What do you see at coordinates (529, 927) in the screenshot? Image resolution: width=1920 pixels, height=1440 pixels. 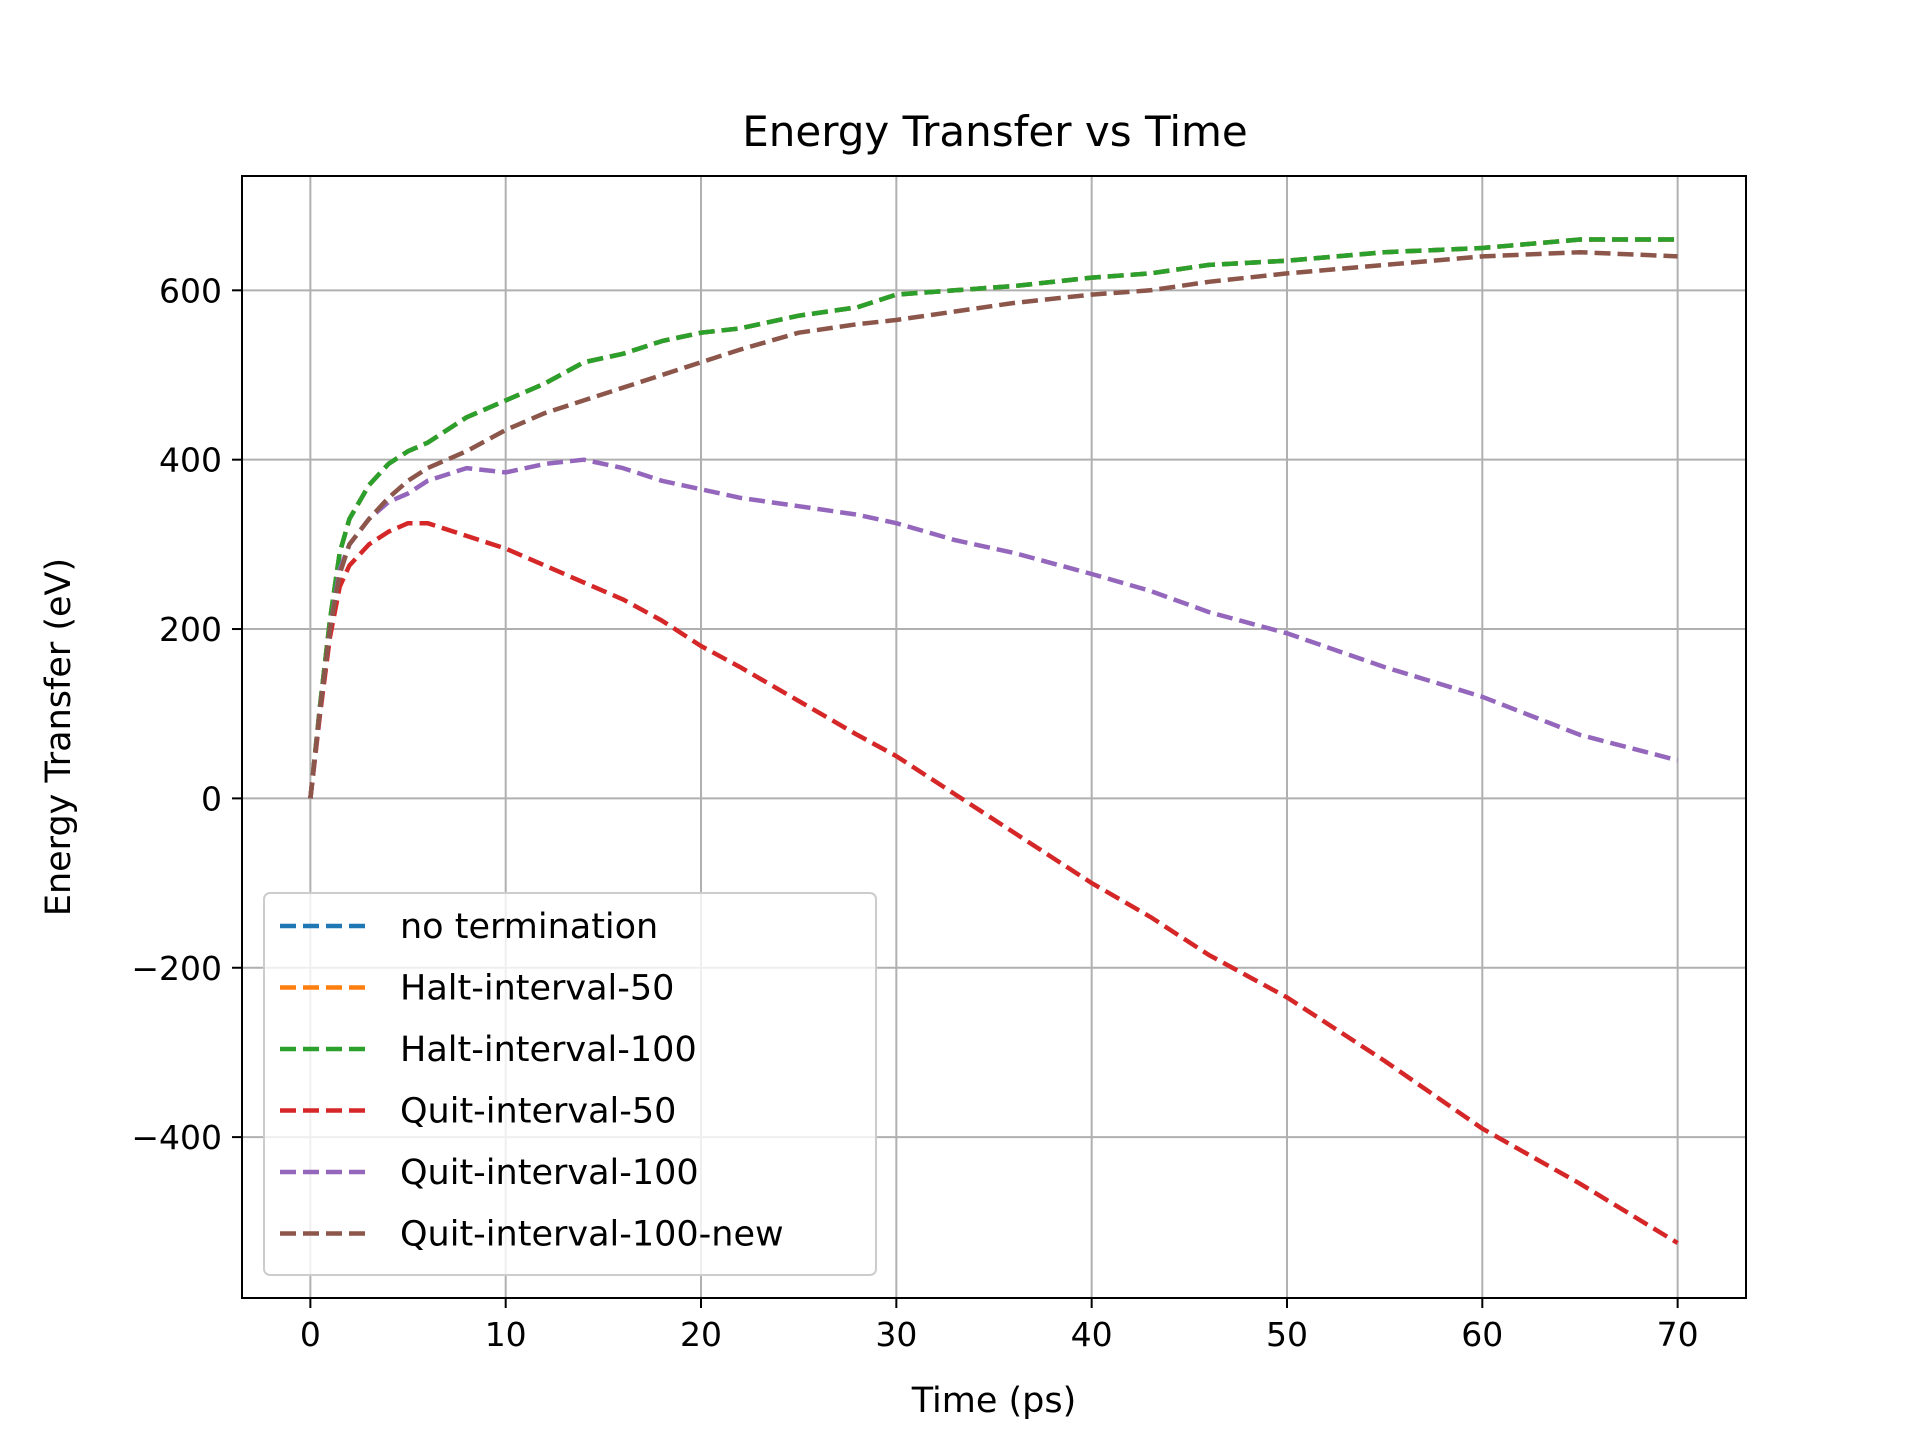 I see `legend-label-1: no termination` at bounding box center [529, 927].